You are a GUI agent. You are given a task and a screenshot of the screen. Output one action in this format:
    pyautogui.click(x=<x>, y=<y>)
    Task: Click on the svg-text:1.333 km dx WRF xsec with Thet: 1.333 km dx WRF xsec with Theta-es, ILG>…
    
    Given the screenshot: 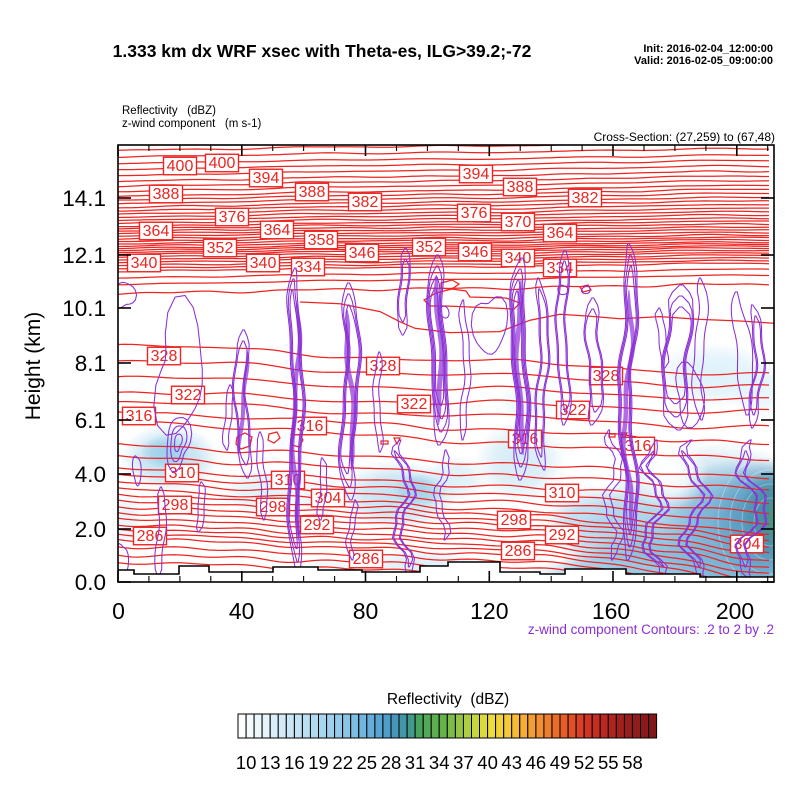 What is the action you would take?
    pyautogui.click(x=322, y=51)
    